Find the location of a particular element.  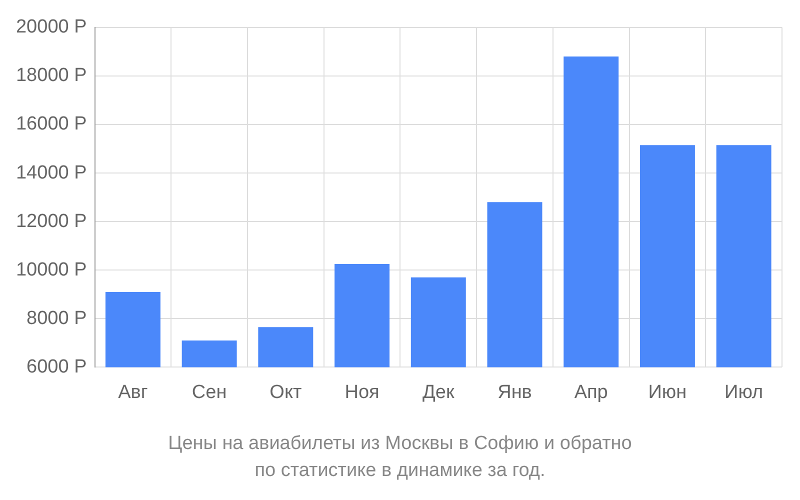

y-tick-label: 20000 Р is located at coordinates (51, 27).